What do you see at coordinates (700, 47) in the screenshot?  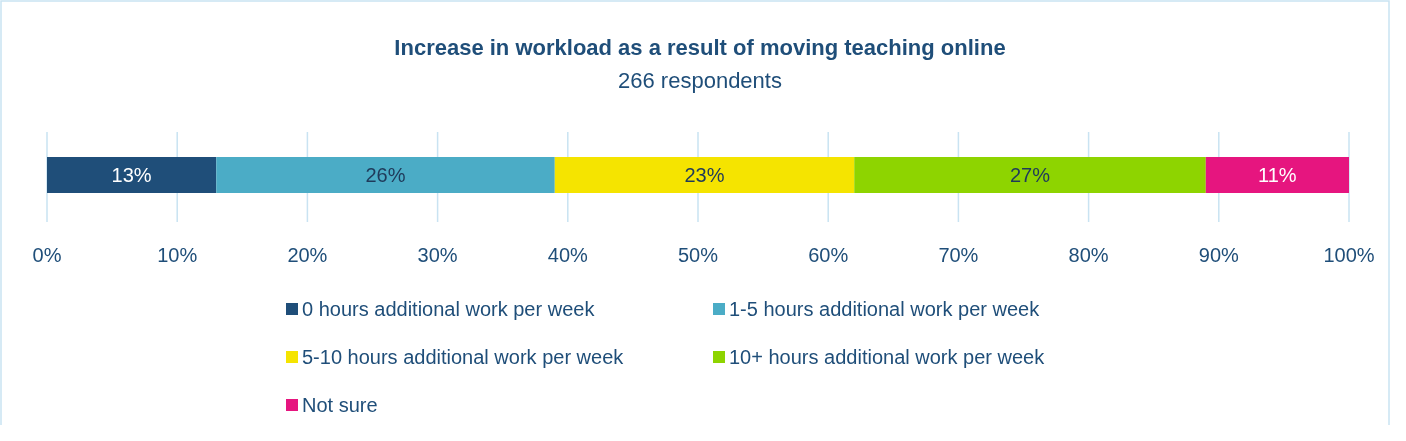 I see `chart-title: Increase in workload as a result of moving teaching online` at bounding box center [700, 47].